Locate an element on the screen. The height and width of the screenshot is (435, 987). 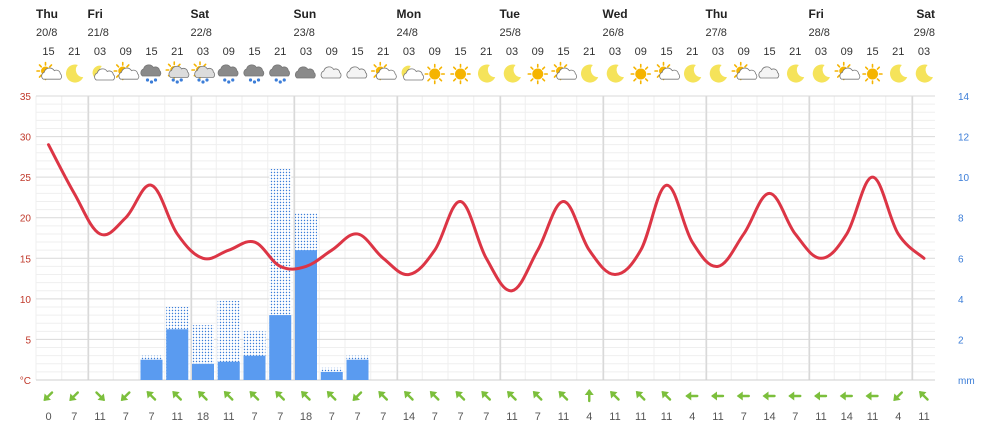
temperature-tick-label: 25 is located at coordinates (26, 178).